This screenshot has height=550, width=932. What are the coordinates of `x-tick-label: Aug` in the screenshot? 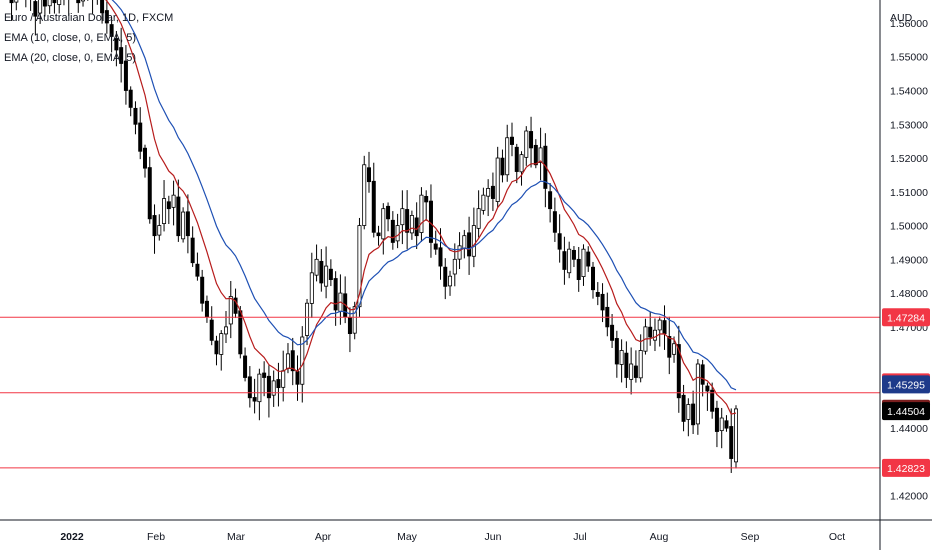 It's located at (659, 537).